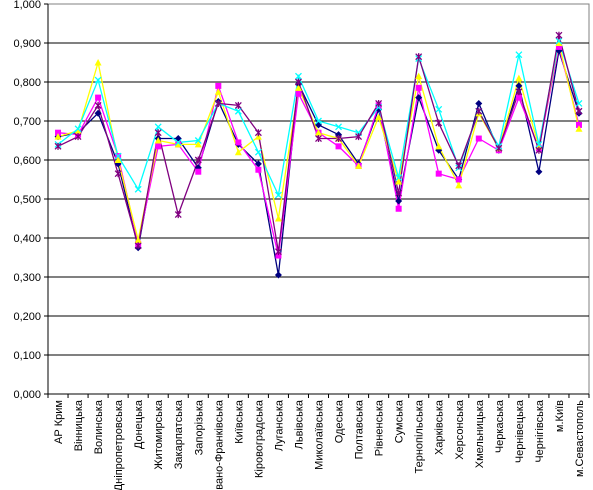  Describe the element at coordinates (460, 429) in the screenshot. I see `x-tick-label: Херсонська` at that location.